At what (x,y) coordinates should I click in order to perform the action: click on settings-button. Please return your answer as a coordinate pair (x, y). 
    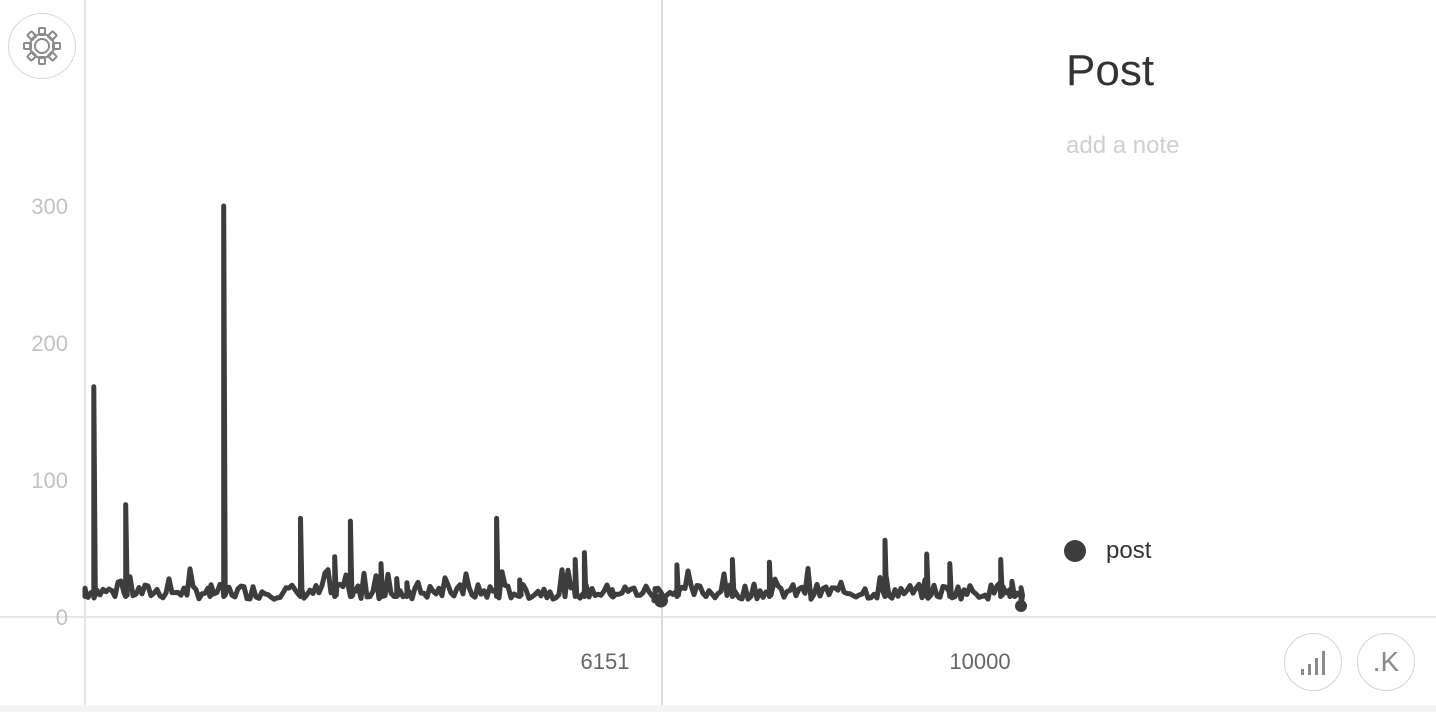
    Looking at the image, I should click on (42, 46).